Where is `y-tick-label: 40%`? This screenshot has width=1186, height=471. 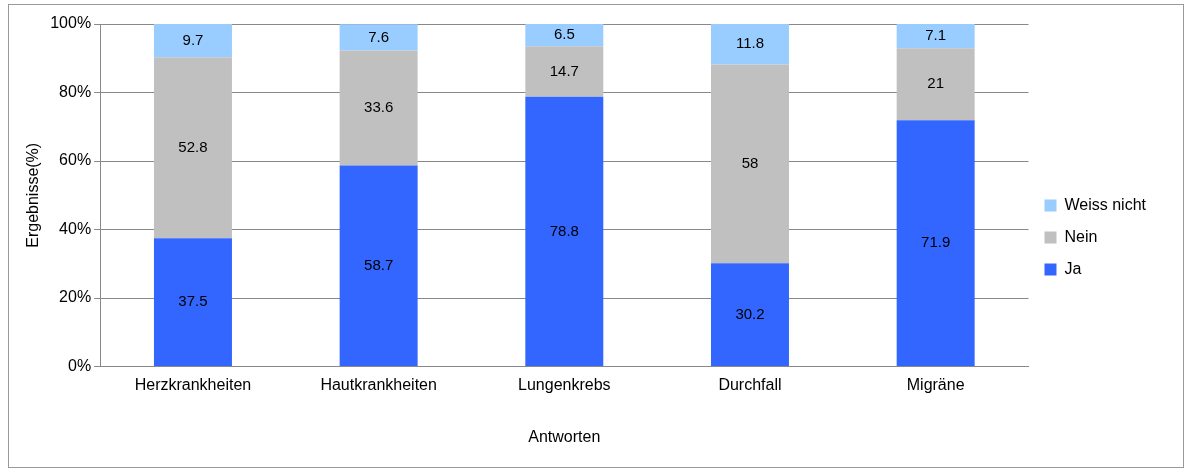 y-tick-label: 40% is located at coordinates (75, 228).